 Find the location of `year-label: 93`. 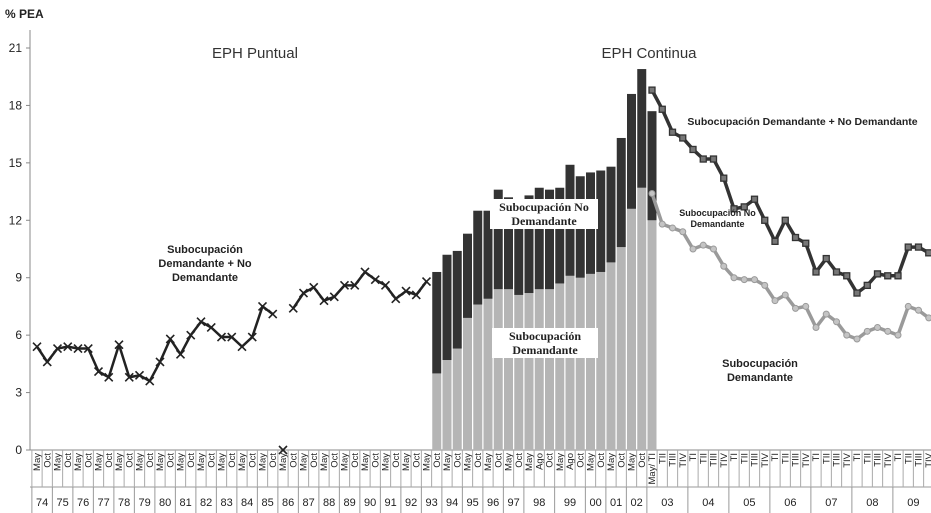

year-label: 93 is located at coordinates (432, 503).